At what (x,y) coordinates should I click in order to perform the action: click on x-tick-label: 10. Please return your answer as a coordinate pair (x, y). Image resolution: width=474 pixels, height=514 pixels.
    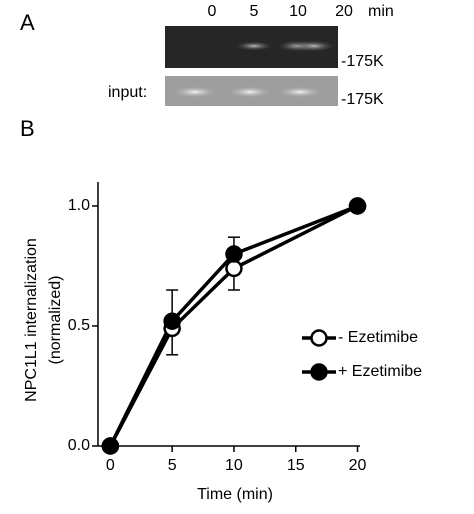
    Looking at the image, I should click on (234, 465).